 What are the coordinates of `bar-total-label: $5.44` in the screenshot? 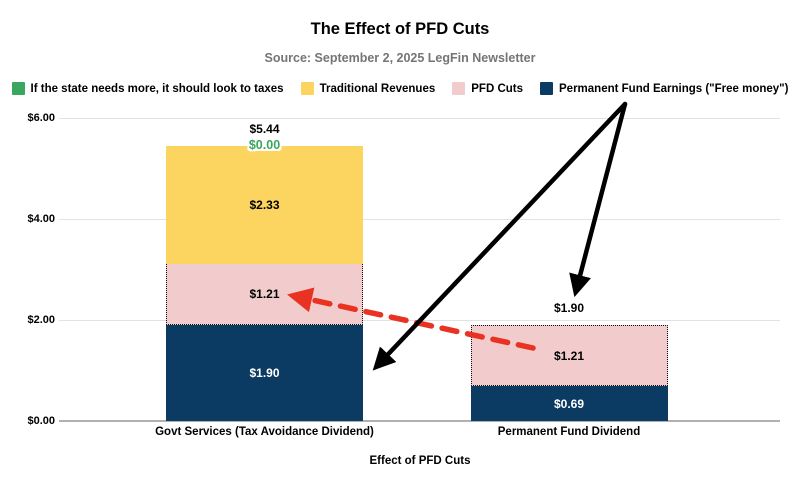 It's located at (264, 129).